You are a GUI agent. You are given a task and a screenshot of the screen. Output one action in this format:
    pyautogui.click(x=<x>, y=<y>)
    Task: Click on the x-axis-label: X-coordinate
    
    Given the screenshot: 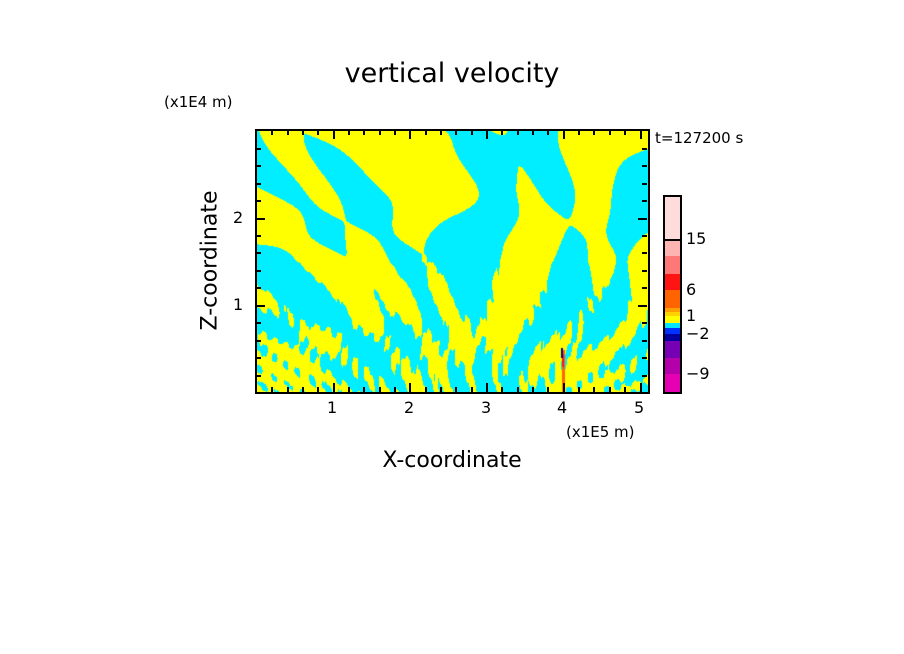 What is the action you would take?
    pyautogui.click(x=452, y=460)
    